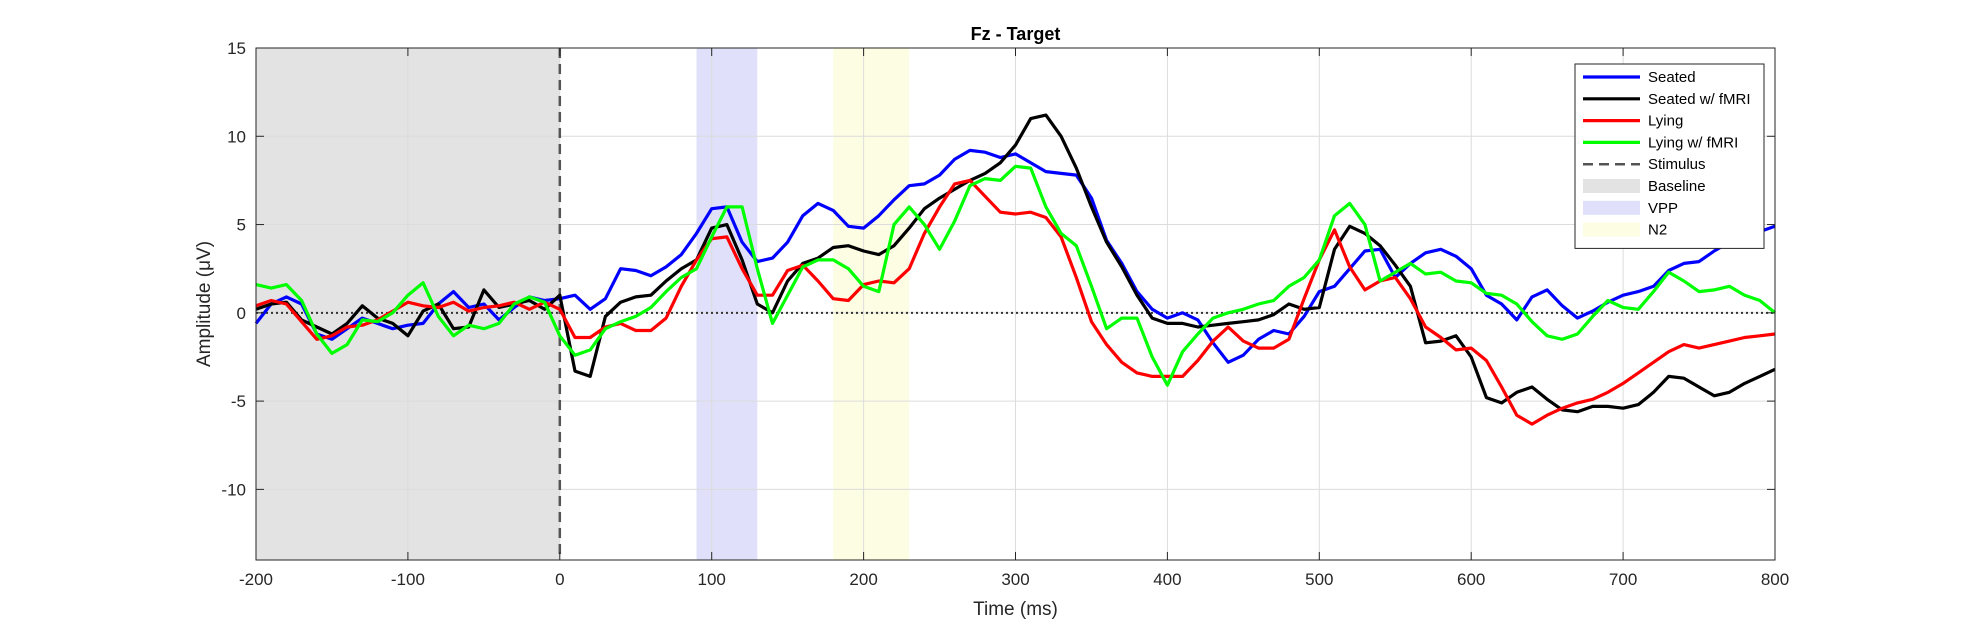  I want to click on band-vpp, so click(727, 304).